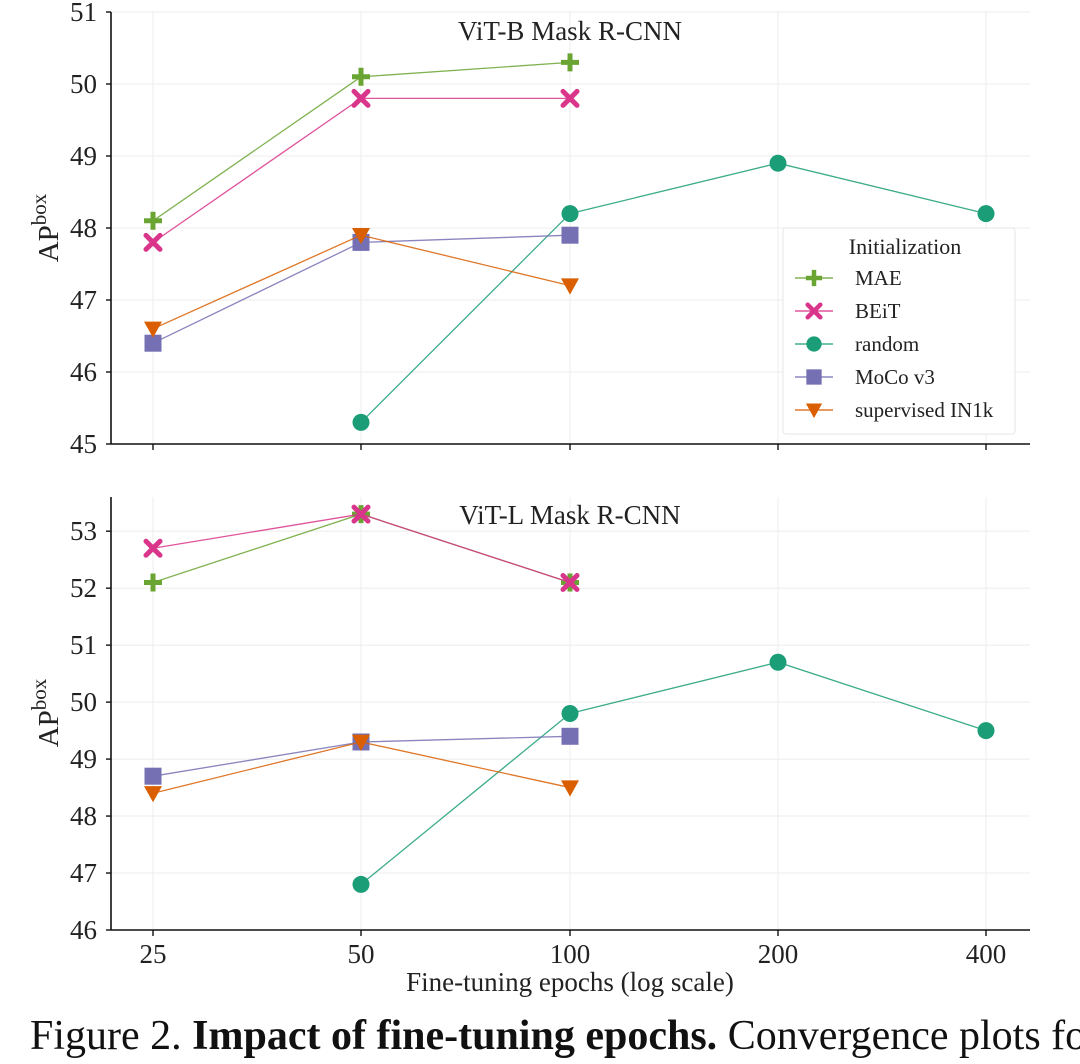 The image size is (1080, 1064). I want to click on x-tick-label: 50, so click(361, 954).